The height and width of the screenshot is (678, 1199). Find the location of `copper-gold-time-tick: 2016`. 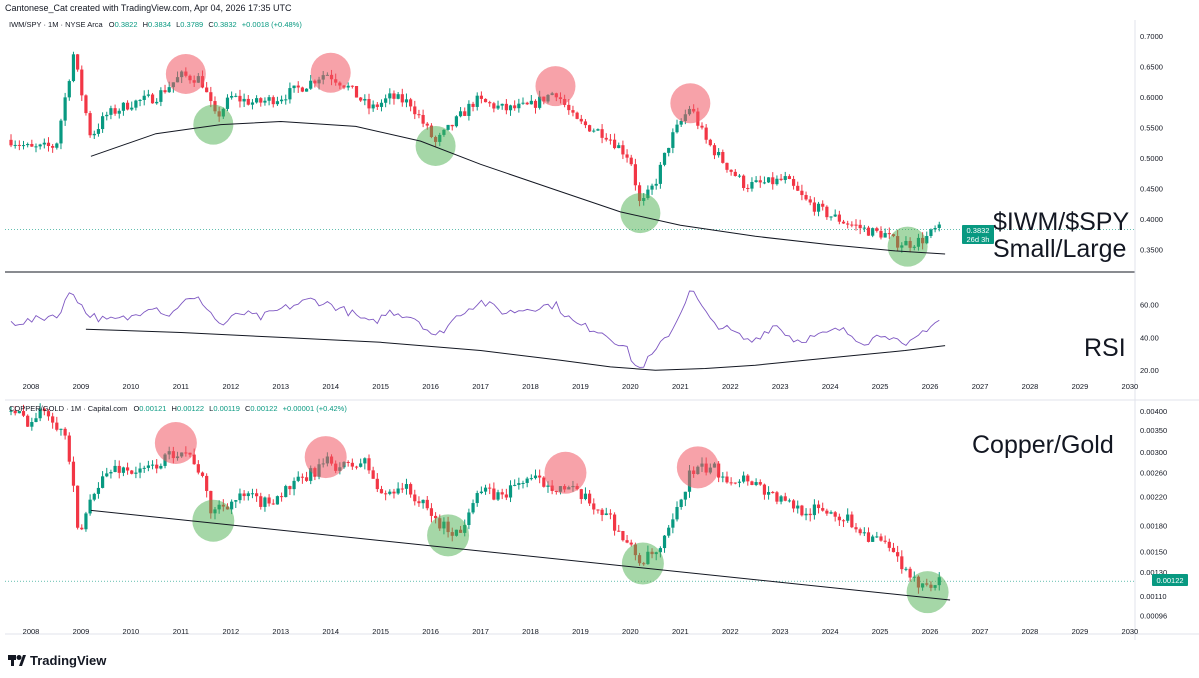

copper-gold-time-tick: 2016 is located at coordinates (430, 631).